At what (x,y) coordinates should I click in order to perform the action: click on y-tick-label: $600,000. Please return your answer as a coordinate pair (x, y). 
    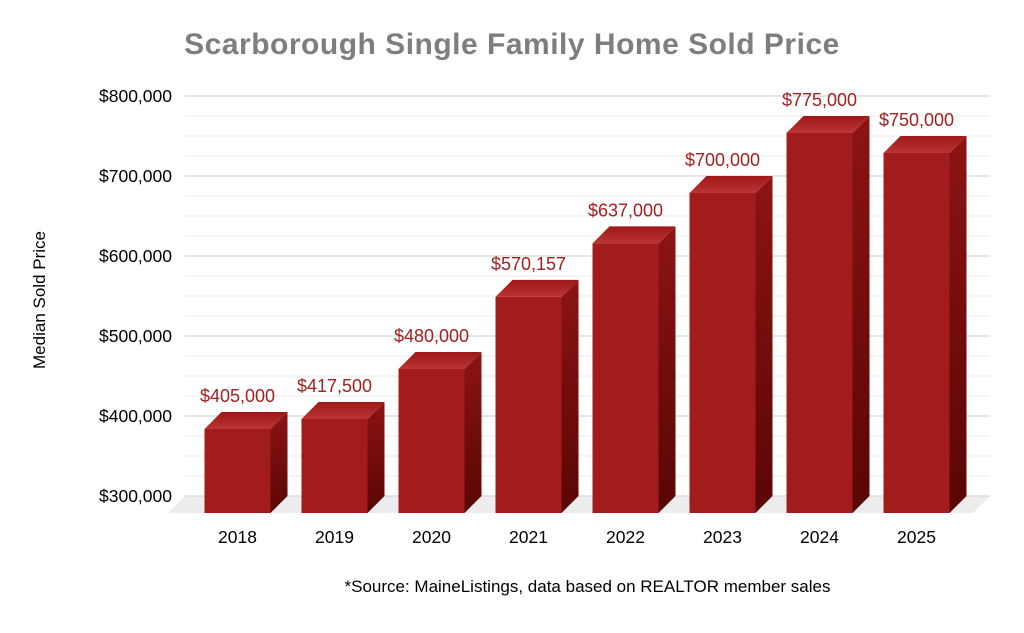
    Looking at the image, I should click on (135, 256).